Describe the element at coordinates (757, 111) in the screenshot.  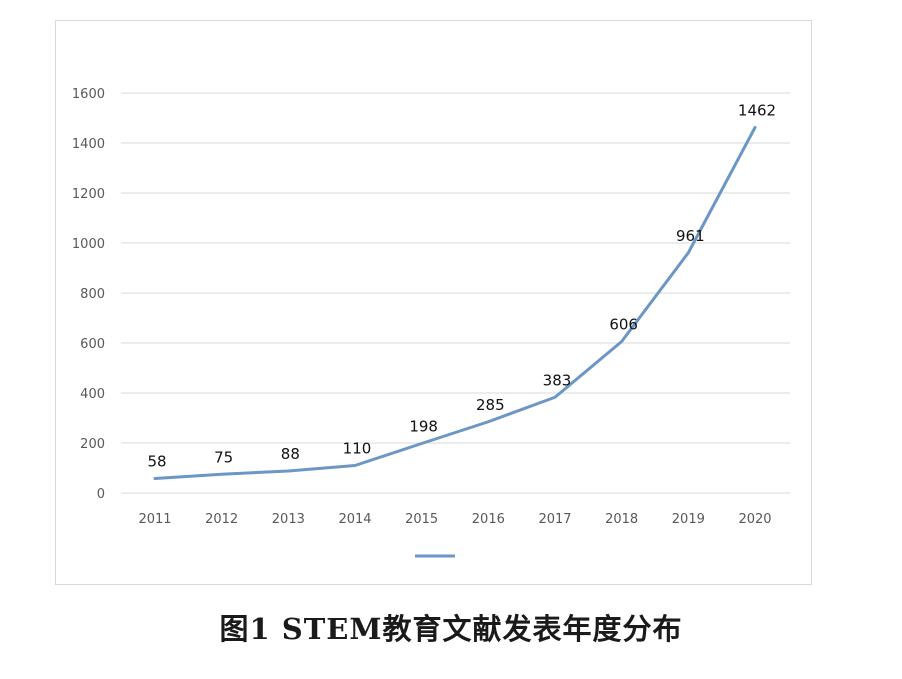
I see `data-label: 1462` at that location.